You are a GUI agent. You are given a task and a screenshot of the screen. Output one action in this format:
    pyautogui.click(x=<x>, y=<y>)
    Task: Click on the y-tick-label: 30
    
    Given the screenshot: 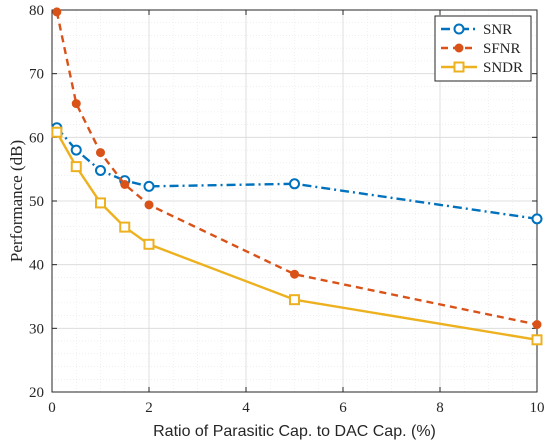 What is the action you would take?
    pyautogui.click(x=36, y=329)
    